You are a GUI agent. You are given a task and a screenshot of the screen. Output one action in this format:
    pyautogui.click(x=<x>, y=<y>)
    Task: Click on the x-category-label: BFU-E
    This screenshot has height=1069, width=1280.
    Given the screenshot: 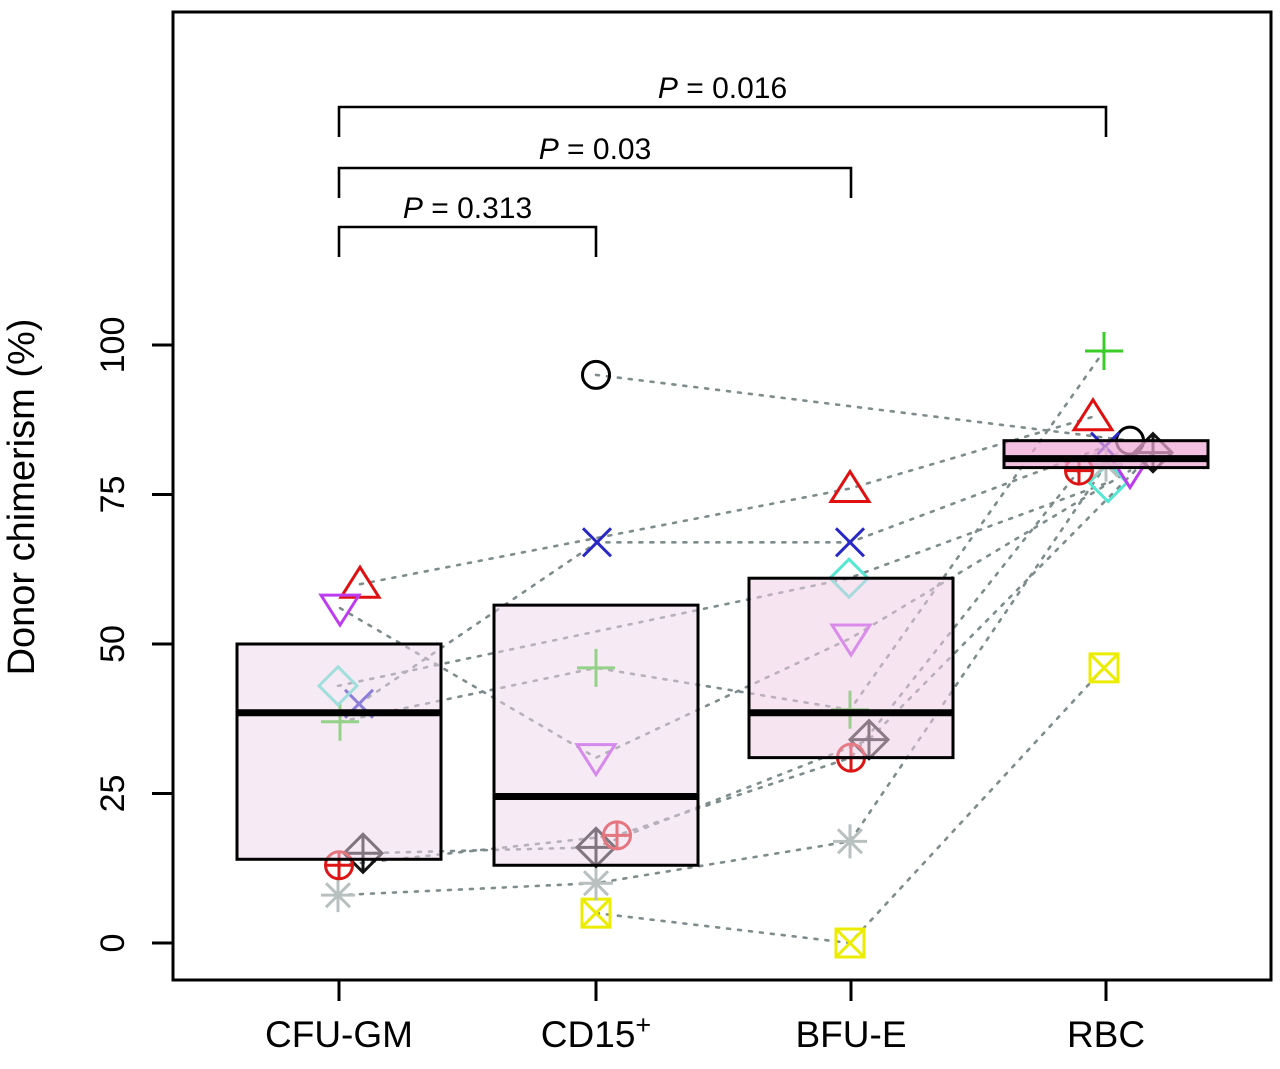 What is the action you would take?
    pyautogui.click(x=851, y=1034)
    